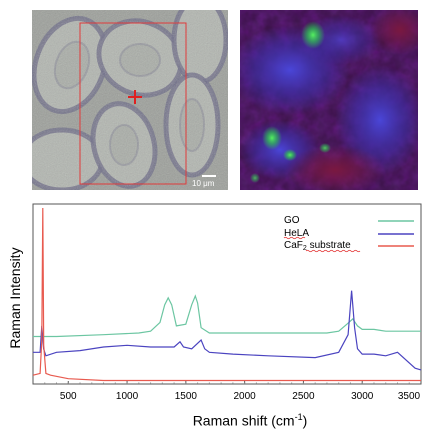  I want to click on x-tick-label: 2000, so click(245, 396).